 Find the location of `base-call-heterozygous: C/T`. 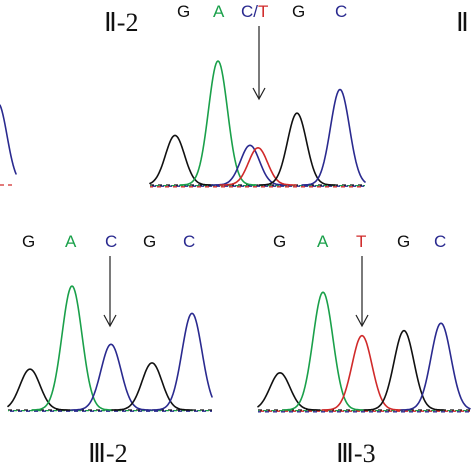

base-call-heterozygous: C/T is located at coordinates (254, 11).